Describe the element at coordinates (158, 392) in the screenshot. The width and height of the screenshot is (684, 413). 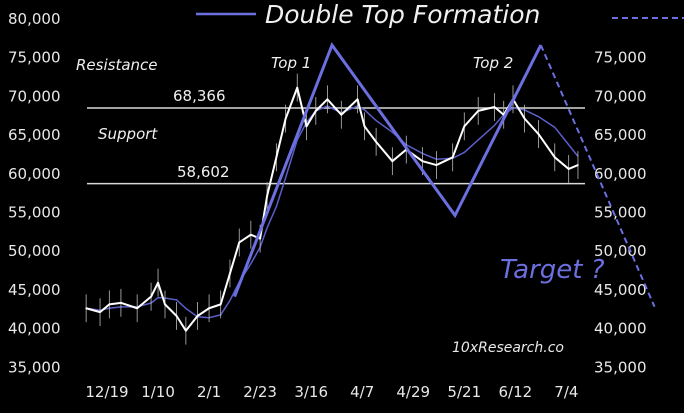
I see `x-tick-label: 1/10` at that location.